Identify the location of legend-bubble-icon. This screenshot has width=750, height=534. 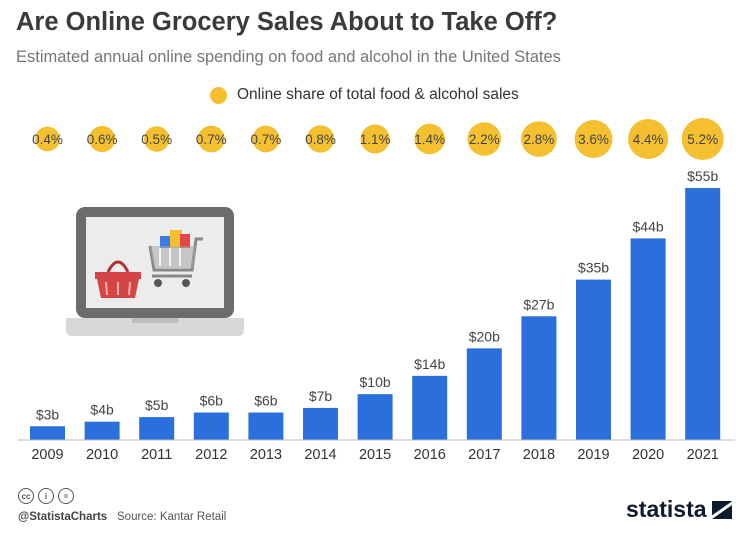
(218, 95).